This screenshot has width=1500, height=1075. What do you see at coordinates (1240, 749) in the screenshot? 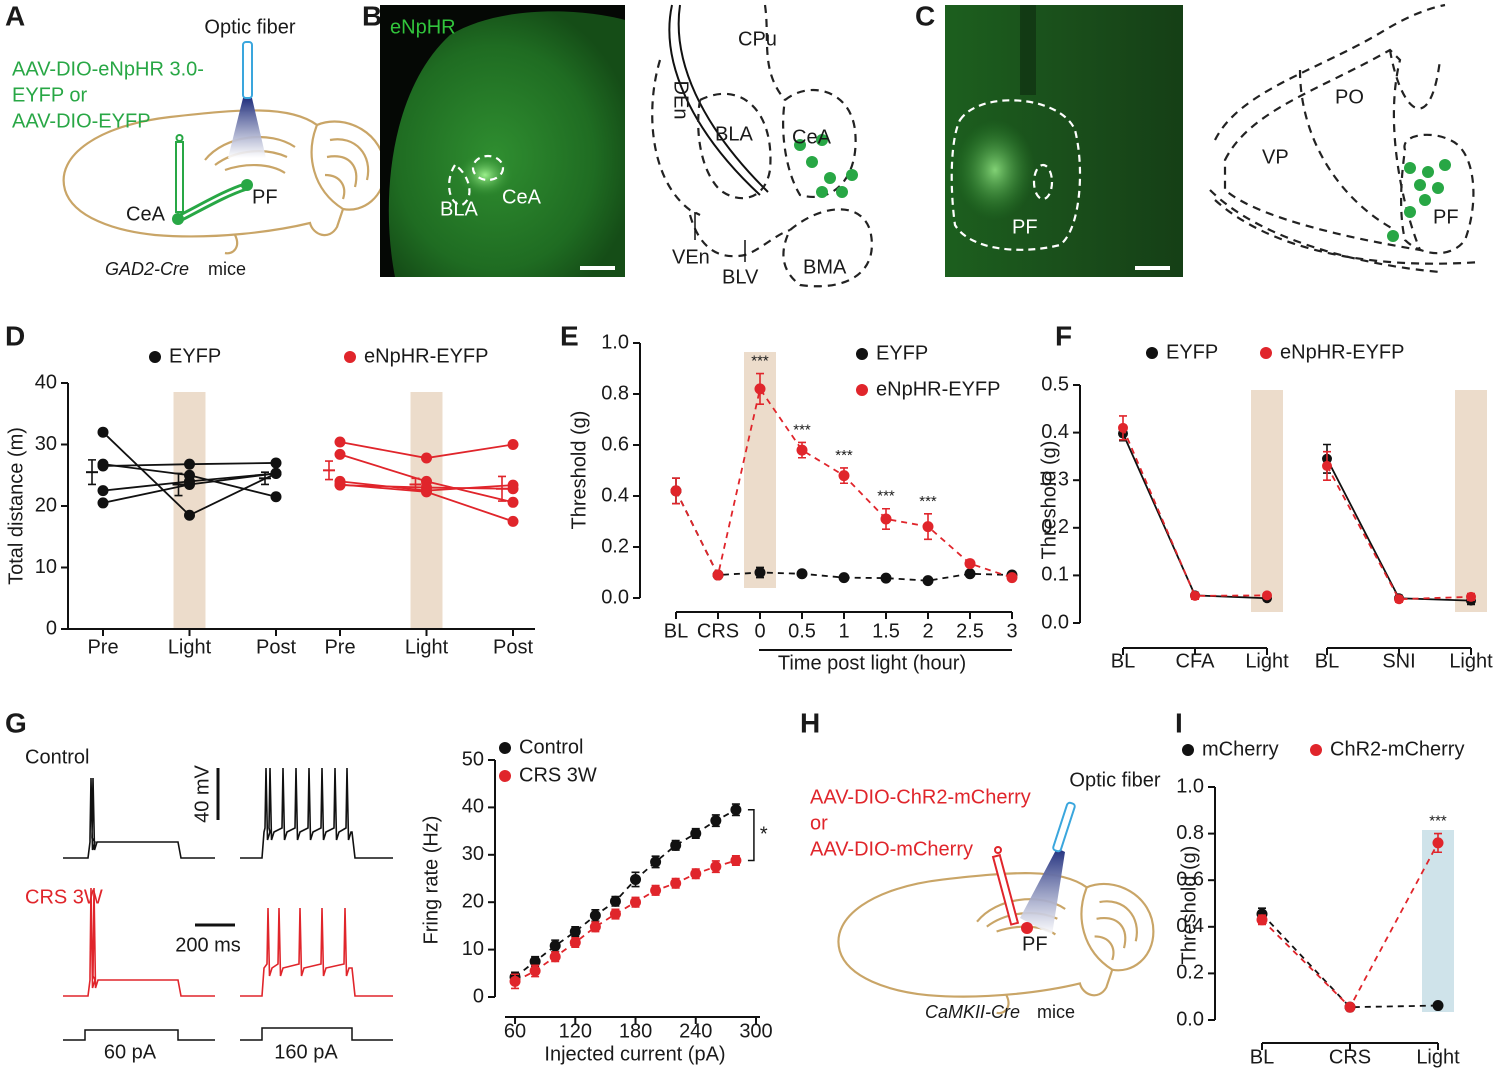
I see `legend-label: mCherry` at bounding box center [1240, 749].